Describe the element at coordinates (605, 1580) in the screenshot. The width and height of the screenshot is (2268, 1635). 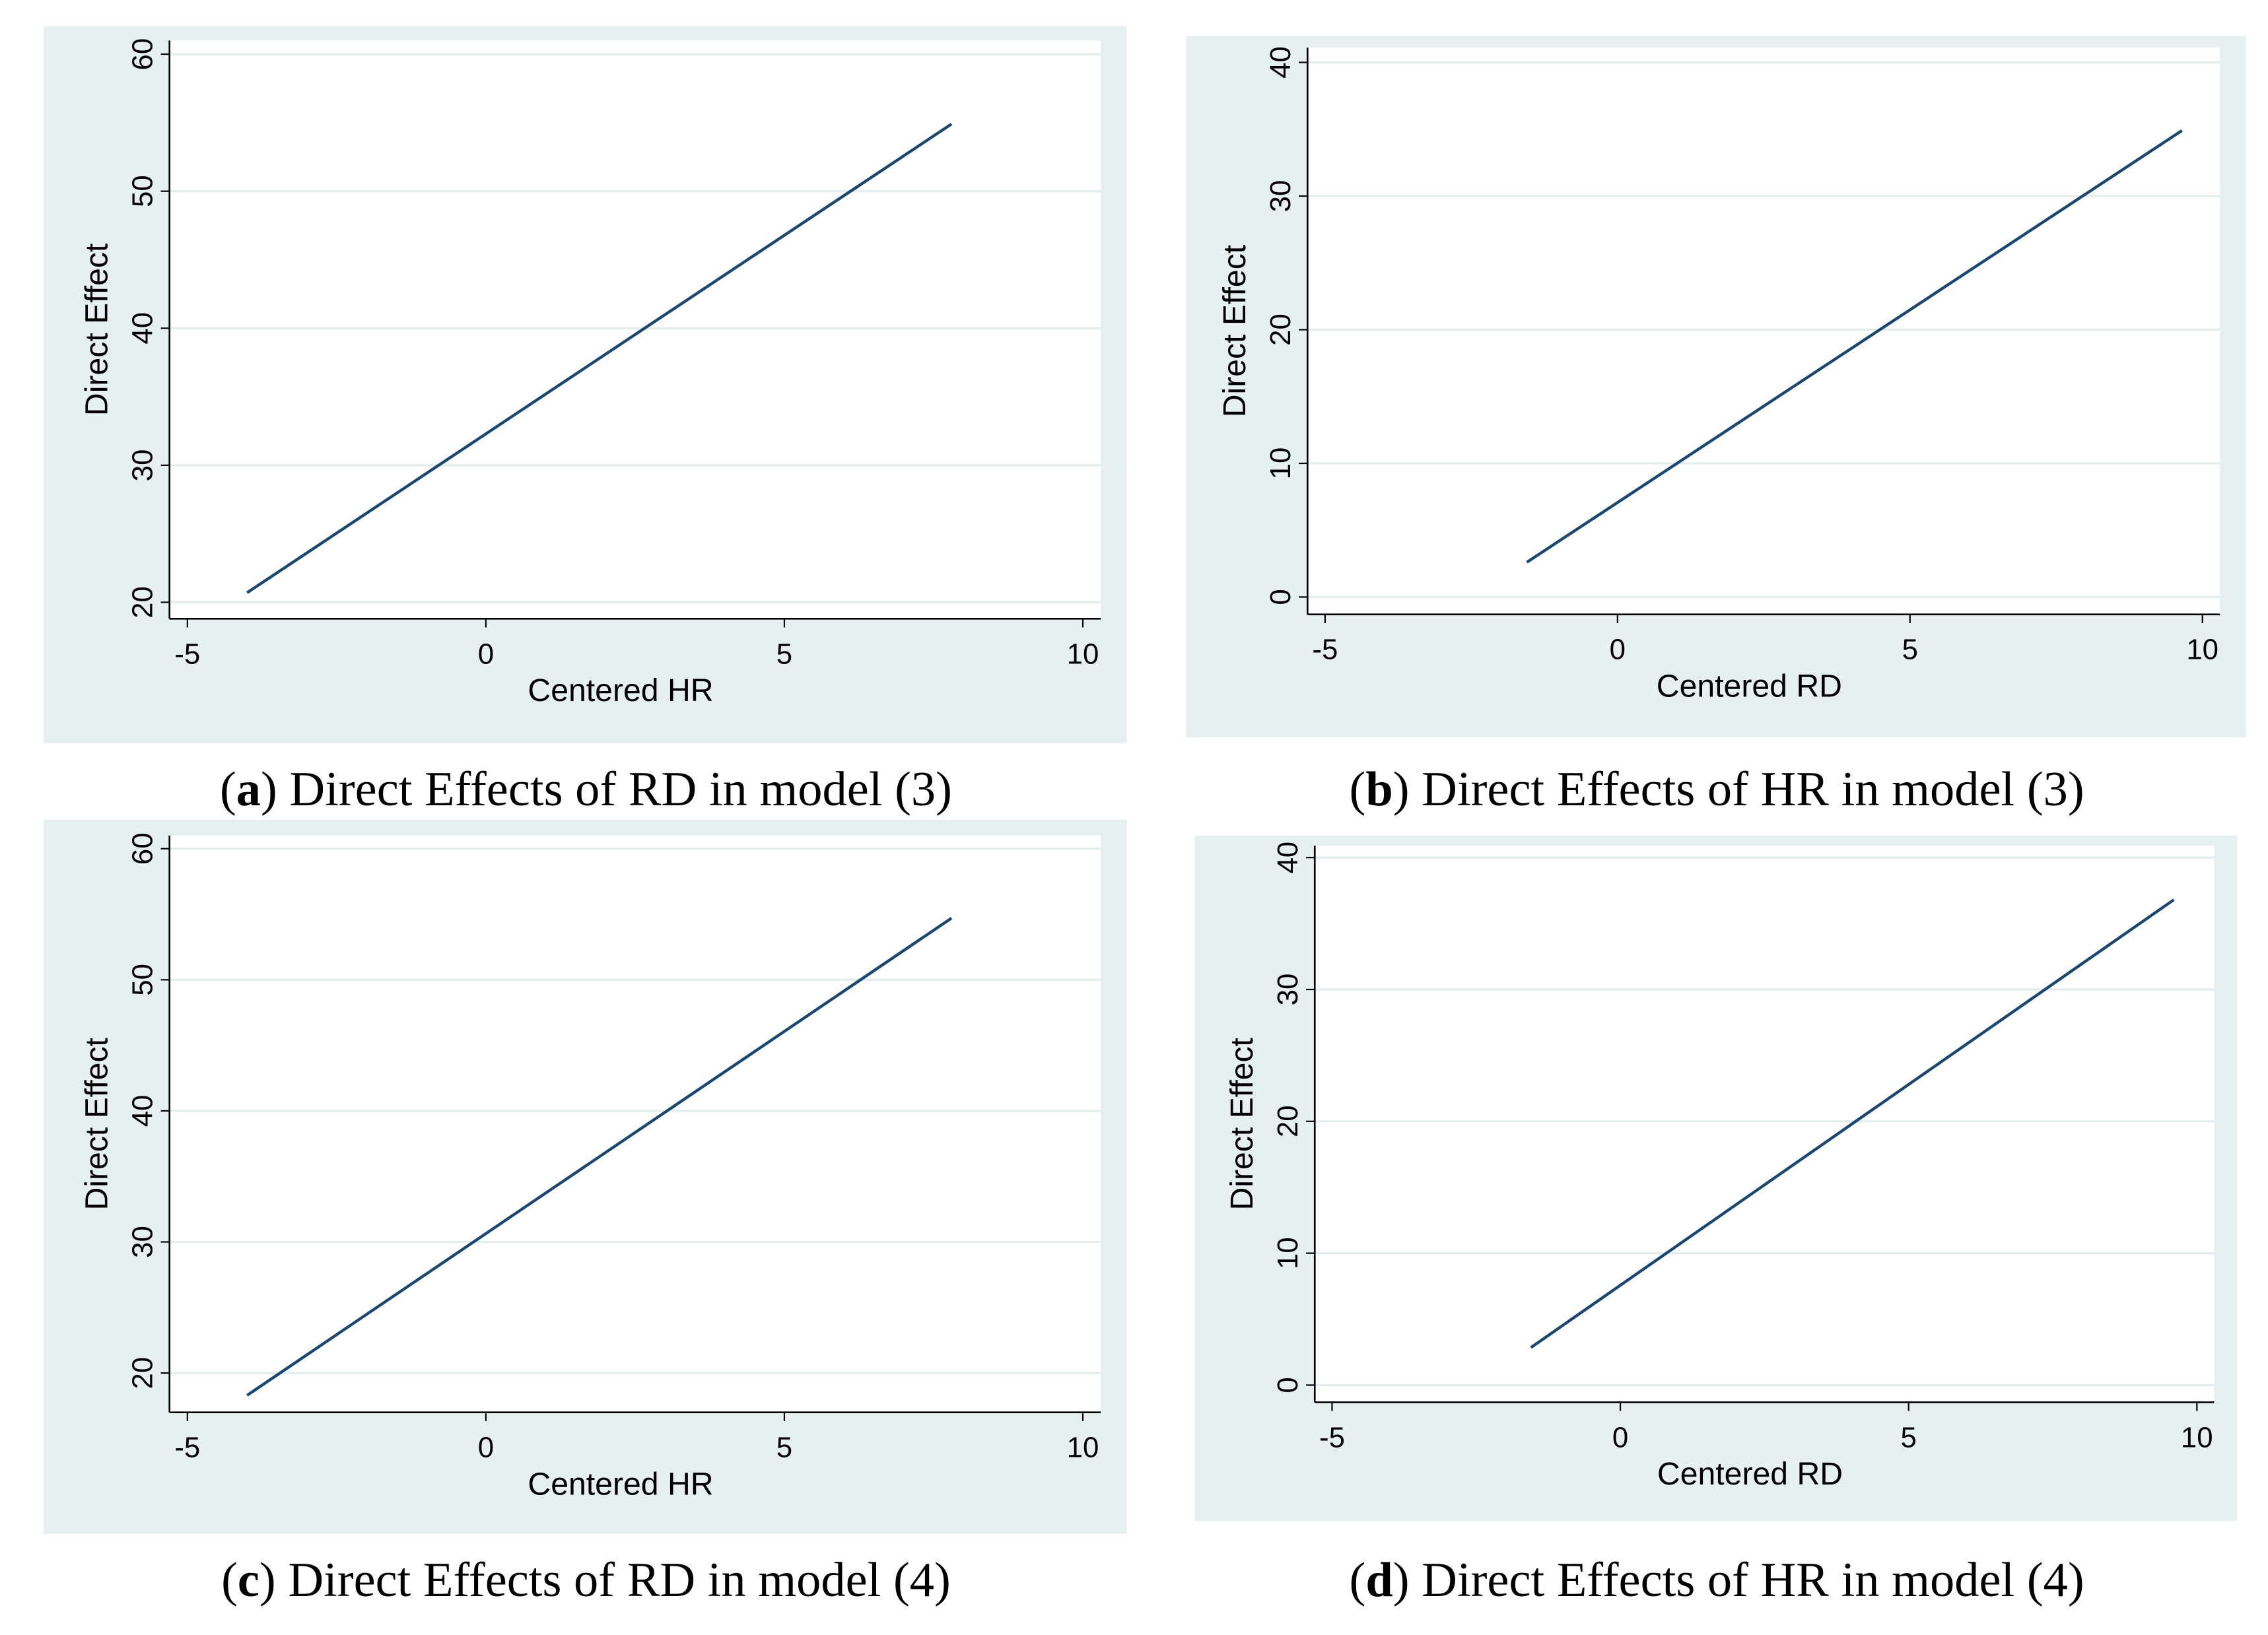
I see `caption-part: ) Direct Effects of RD in model (4)` at that location.